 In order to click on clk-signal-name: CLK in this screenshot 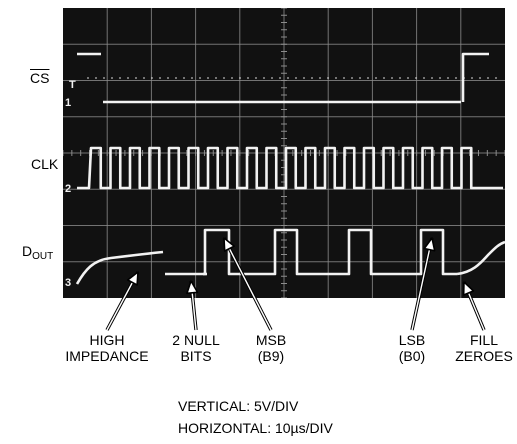, I will do `click(45, 164)`.